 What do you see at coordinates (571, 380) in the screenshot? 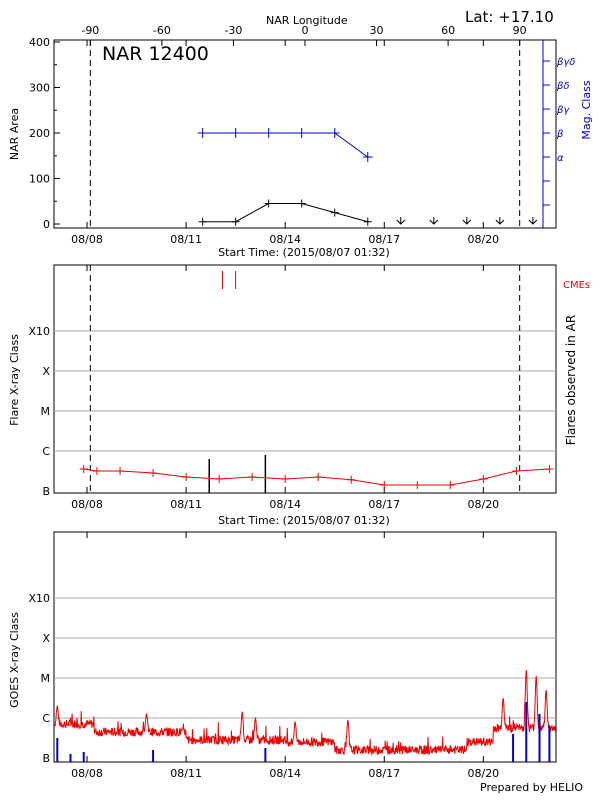
I see `panel2-y2label: Flares observed in AR` at bounding box center [571, 380].